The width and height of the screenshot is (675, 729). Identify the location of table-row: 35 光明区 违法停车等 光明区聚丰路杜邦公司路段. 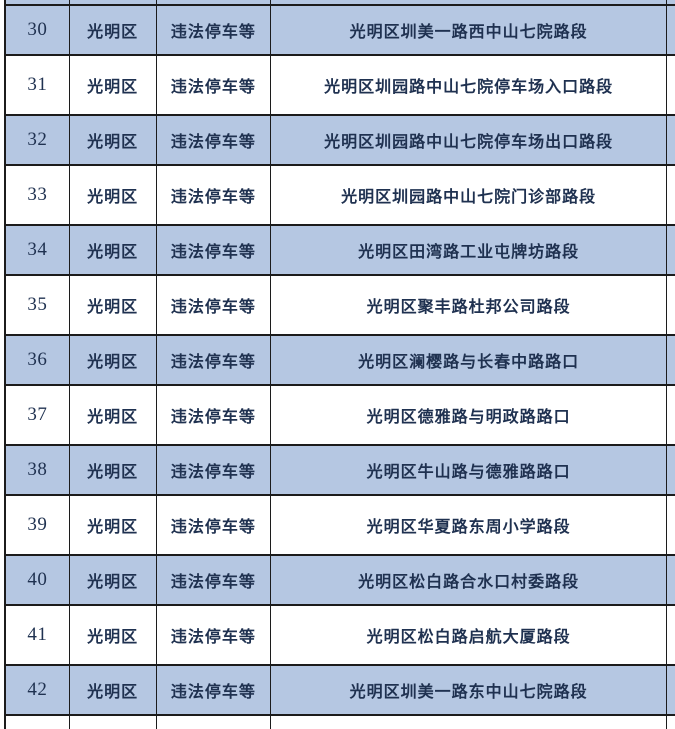
(339, 306).